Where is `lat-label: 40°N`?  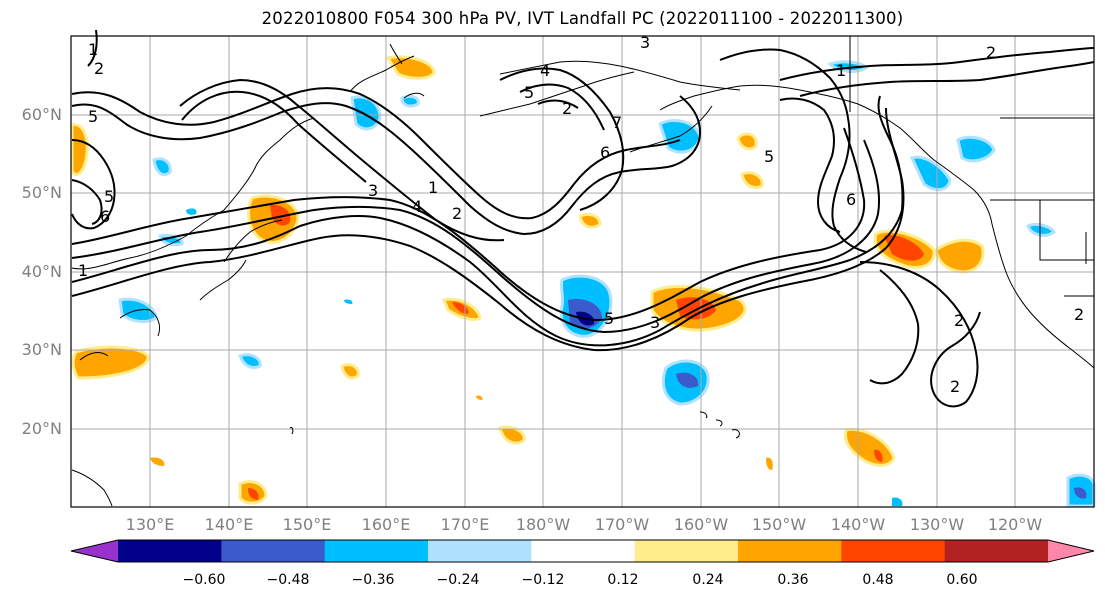 lat-label: 40°N is located at coordinates (41, 271).